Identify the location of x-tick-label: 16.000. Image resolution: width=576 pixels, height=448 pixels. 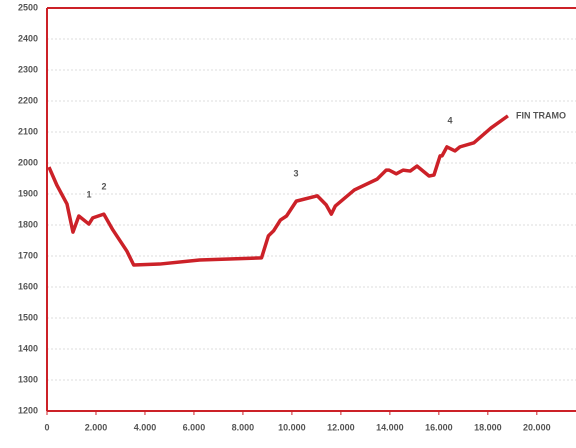
(439, 427).